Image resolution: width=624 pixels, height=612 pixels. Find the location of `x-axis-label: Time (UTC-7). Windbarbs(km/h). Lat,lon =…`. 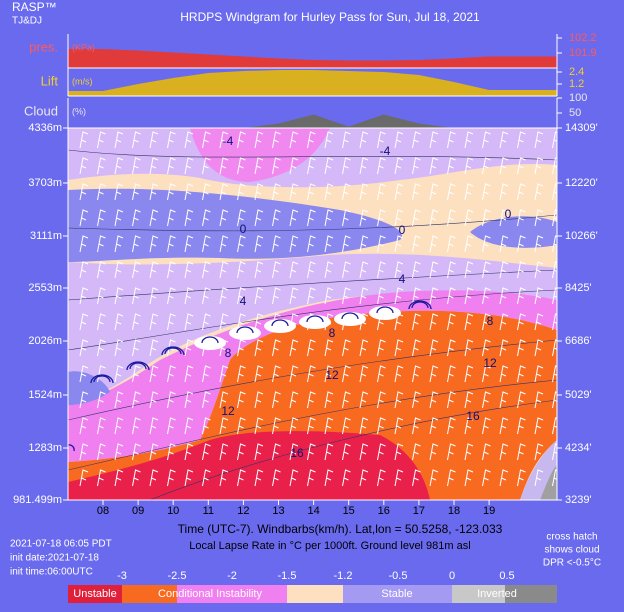

x-axis-label: Time (UTC-7). Windbarbs(km/h). Lat,lon =… is located at coordinates (340, 529).